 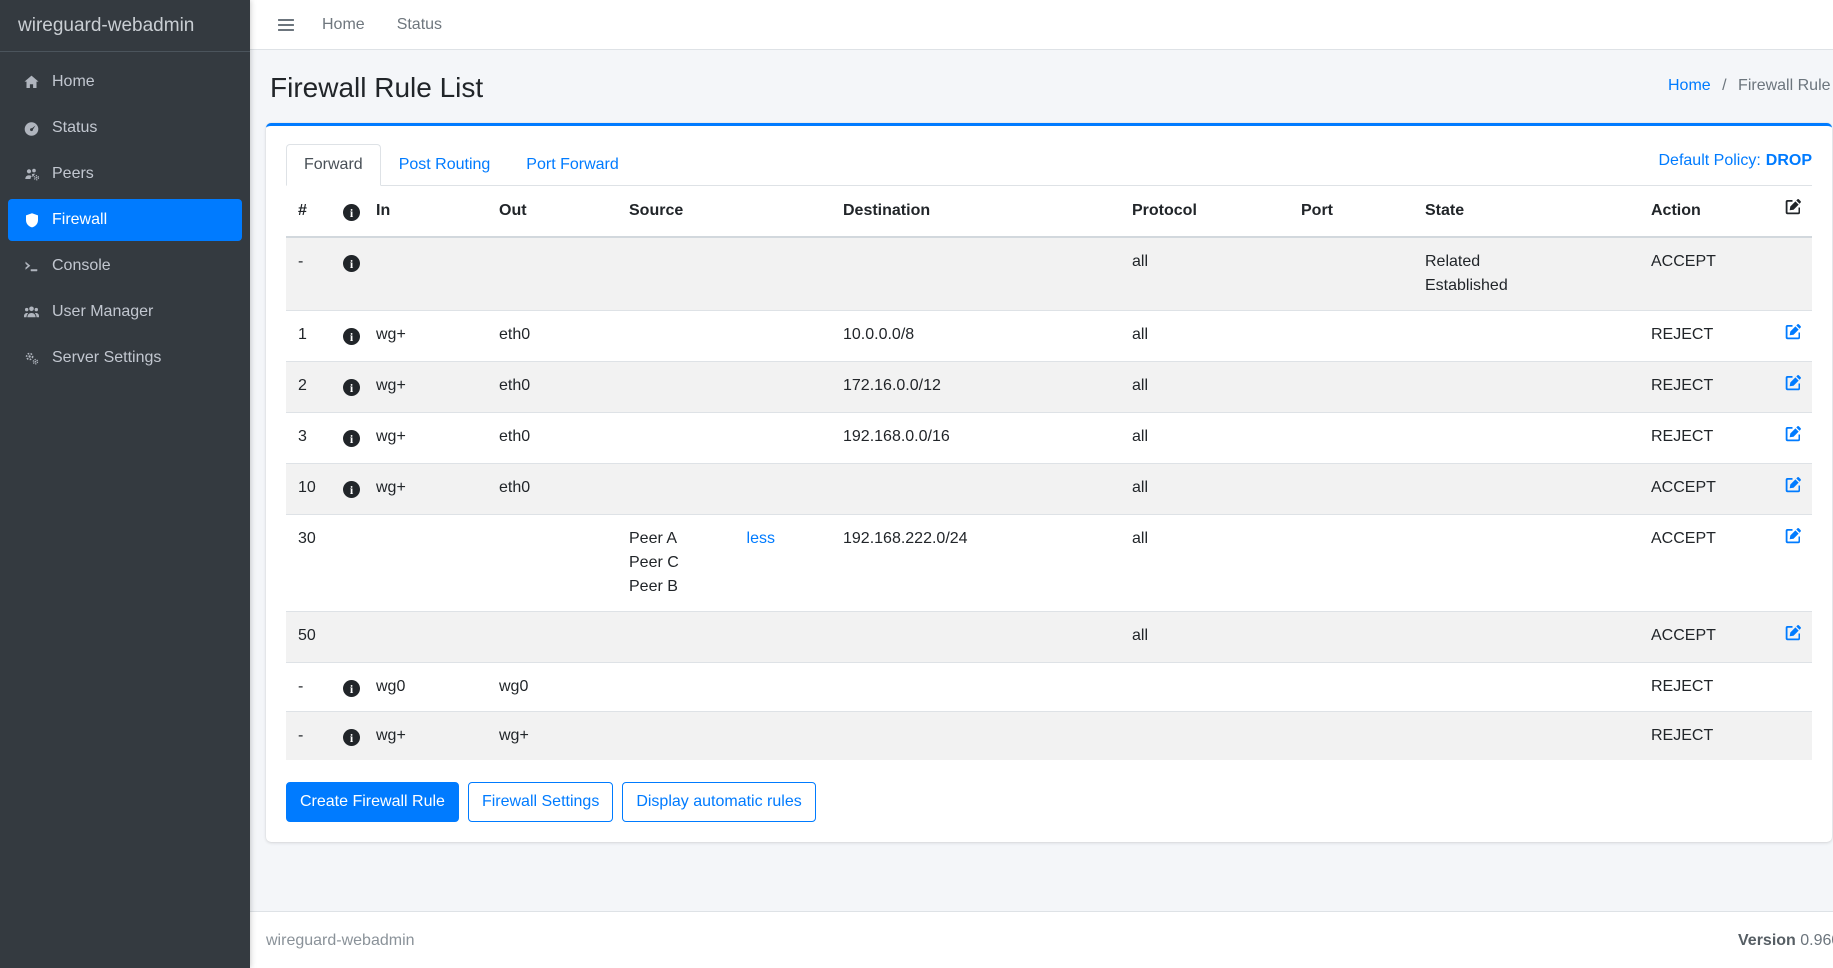 I want to click on sidebar-item-firewall: Firewall, so click(x=125, y=220).